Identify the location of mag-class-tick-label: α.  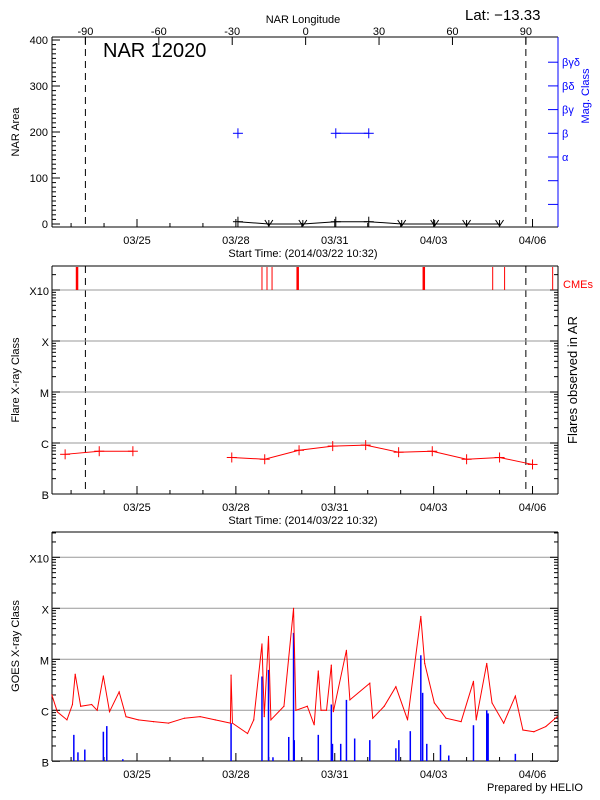
(565, 158).